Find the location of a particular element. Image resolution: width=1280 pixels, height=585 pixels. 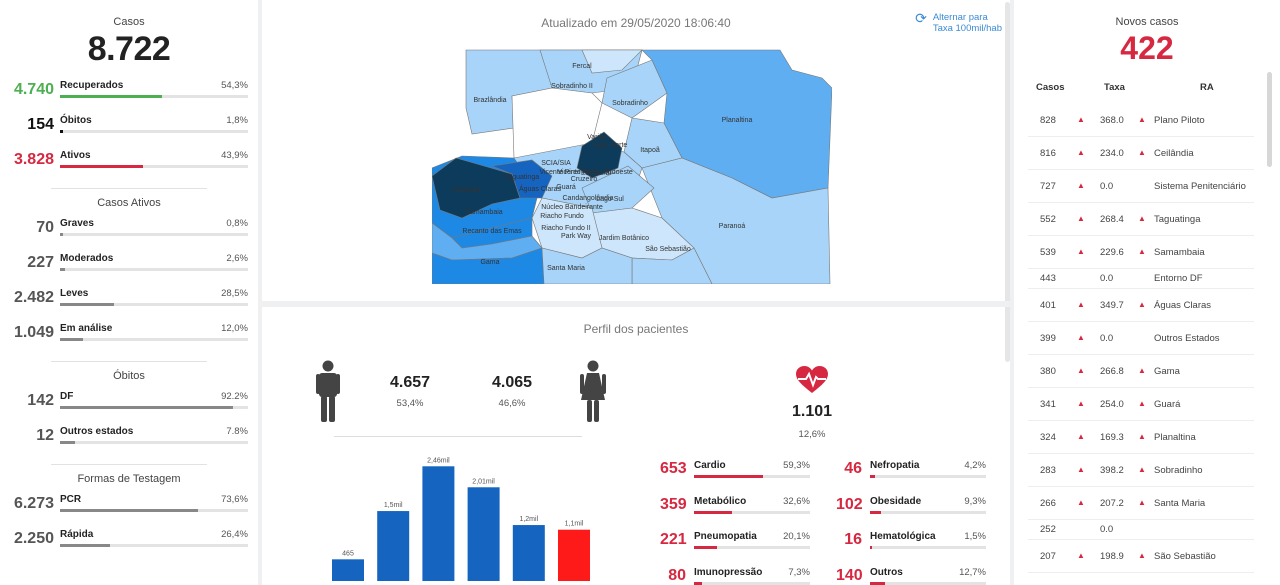

ra-row: 401 ▲ 349.7 ▲ Águas Claras is located at coordinates (1141, 305).